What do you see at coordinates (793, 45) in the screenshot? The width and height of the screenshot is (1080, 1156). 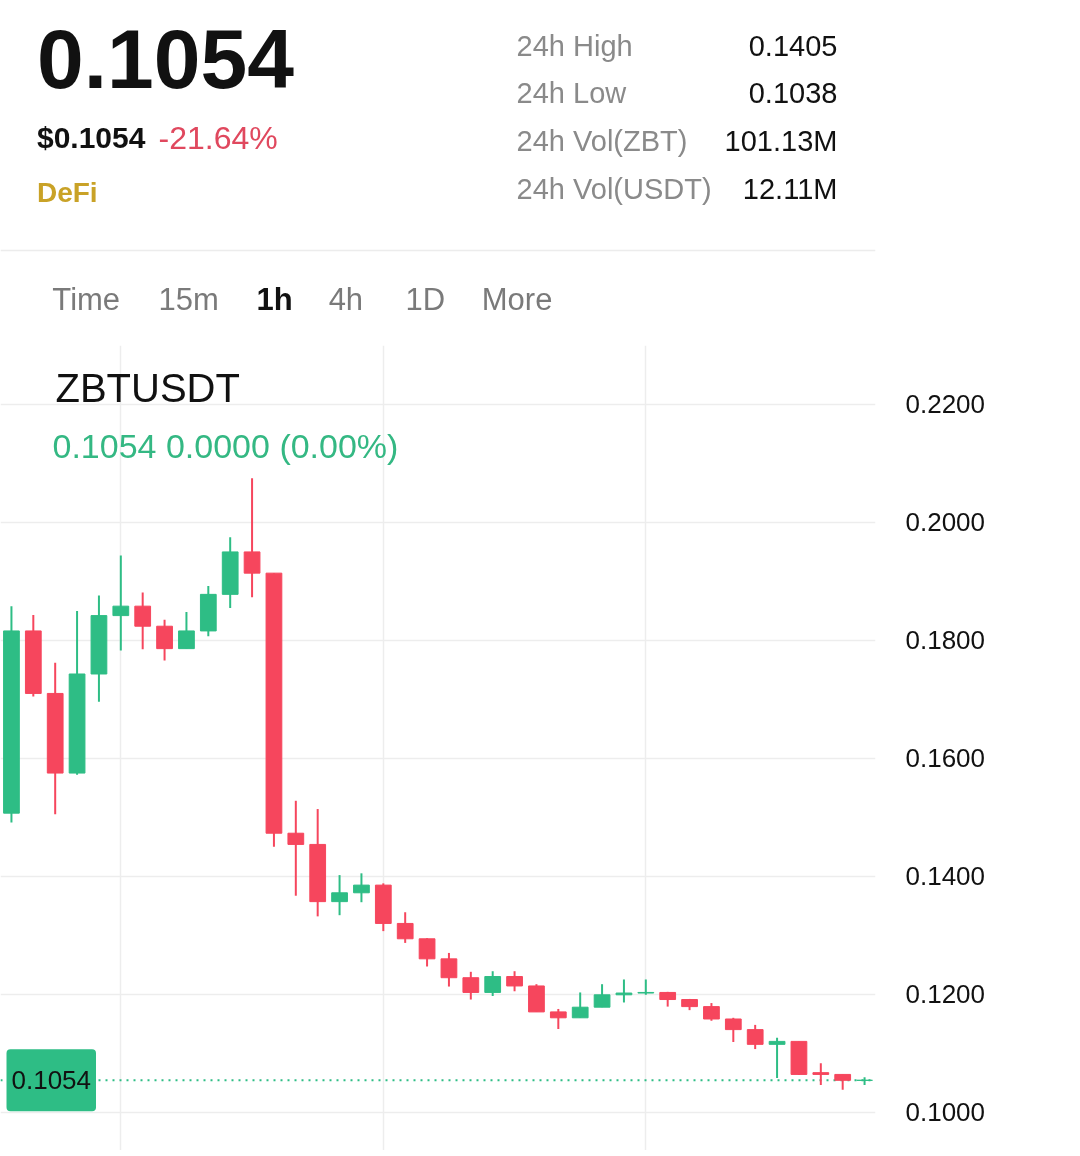 I see `text: 0.1405` at bounding box center [793, 45].